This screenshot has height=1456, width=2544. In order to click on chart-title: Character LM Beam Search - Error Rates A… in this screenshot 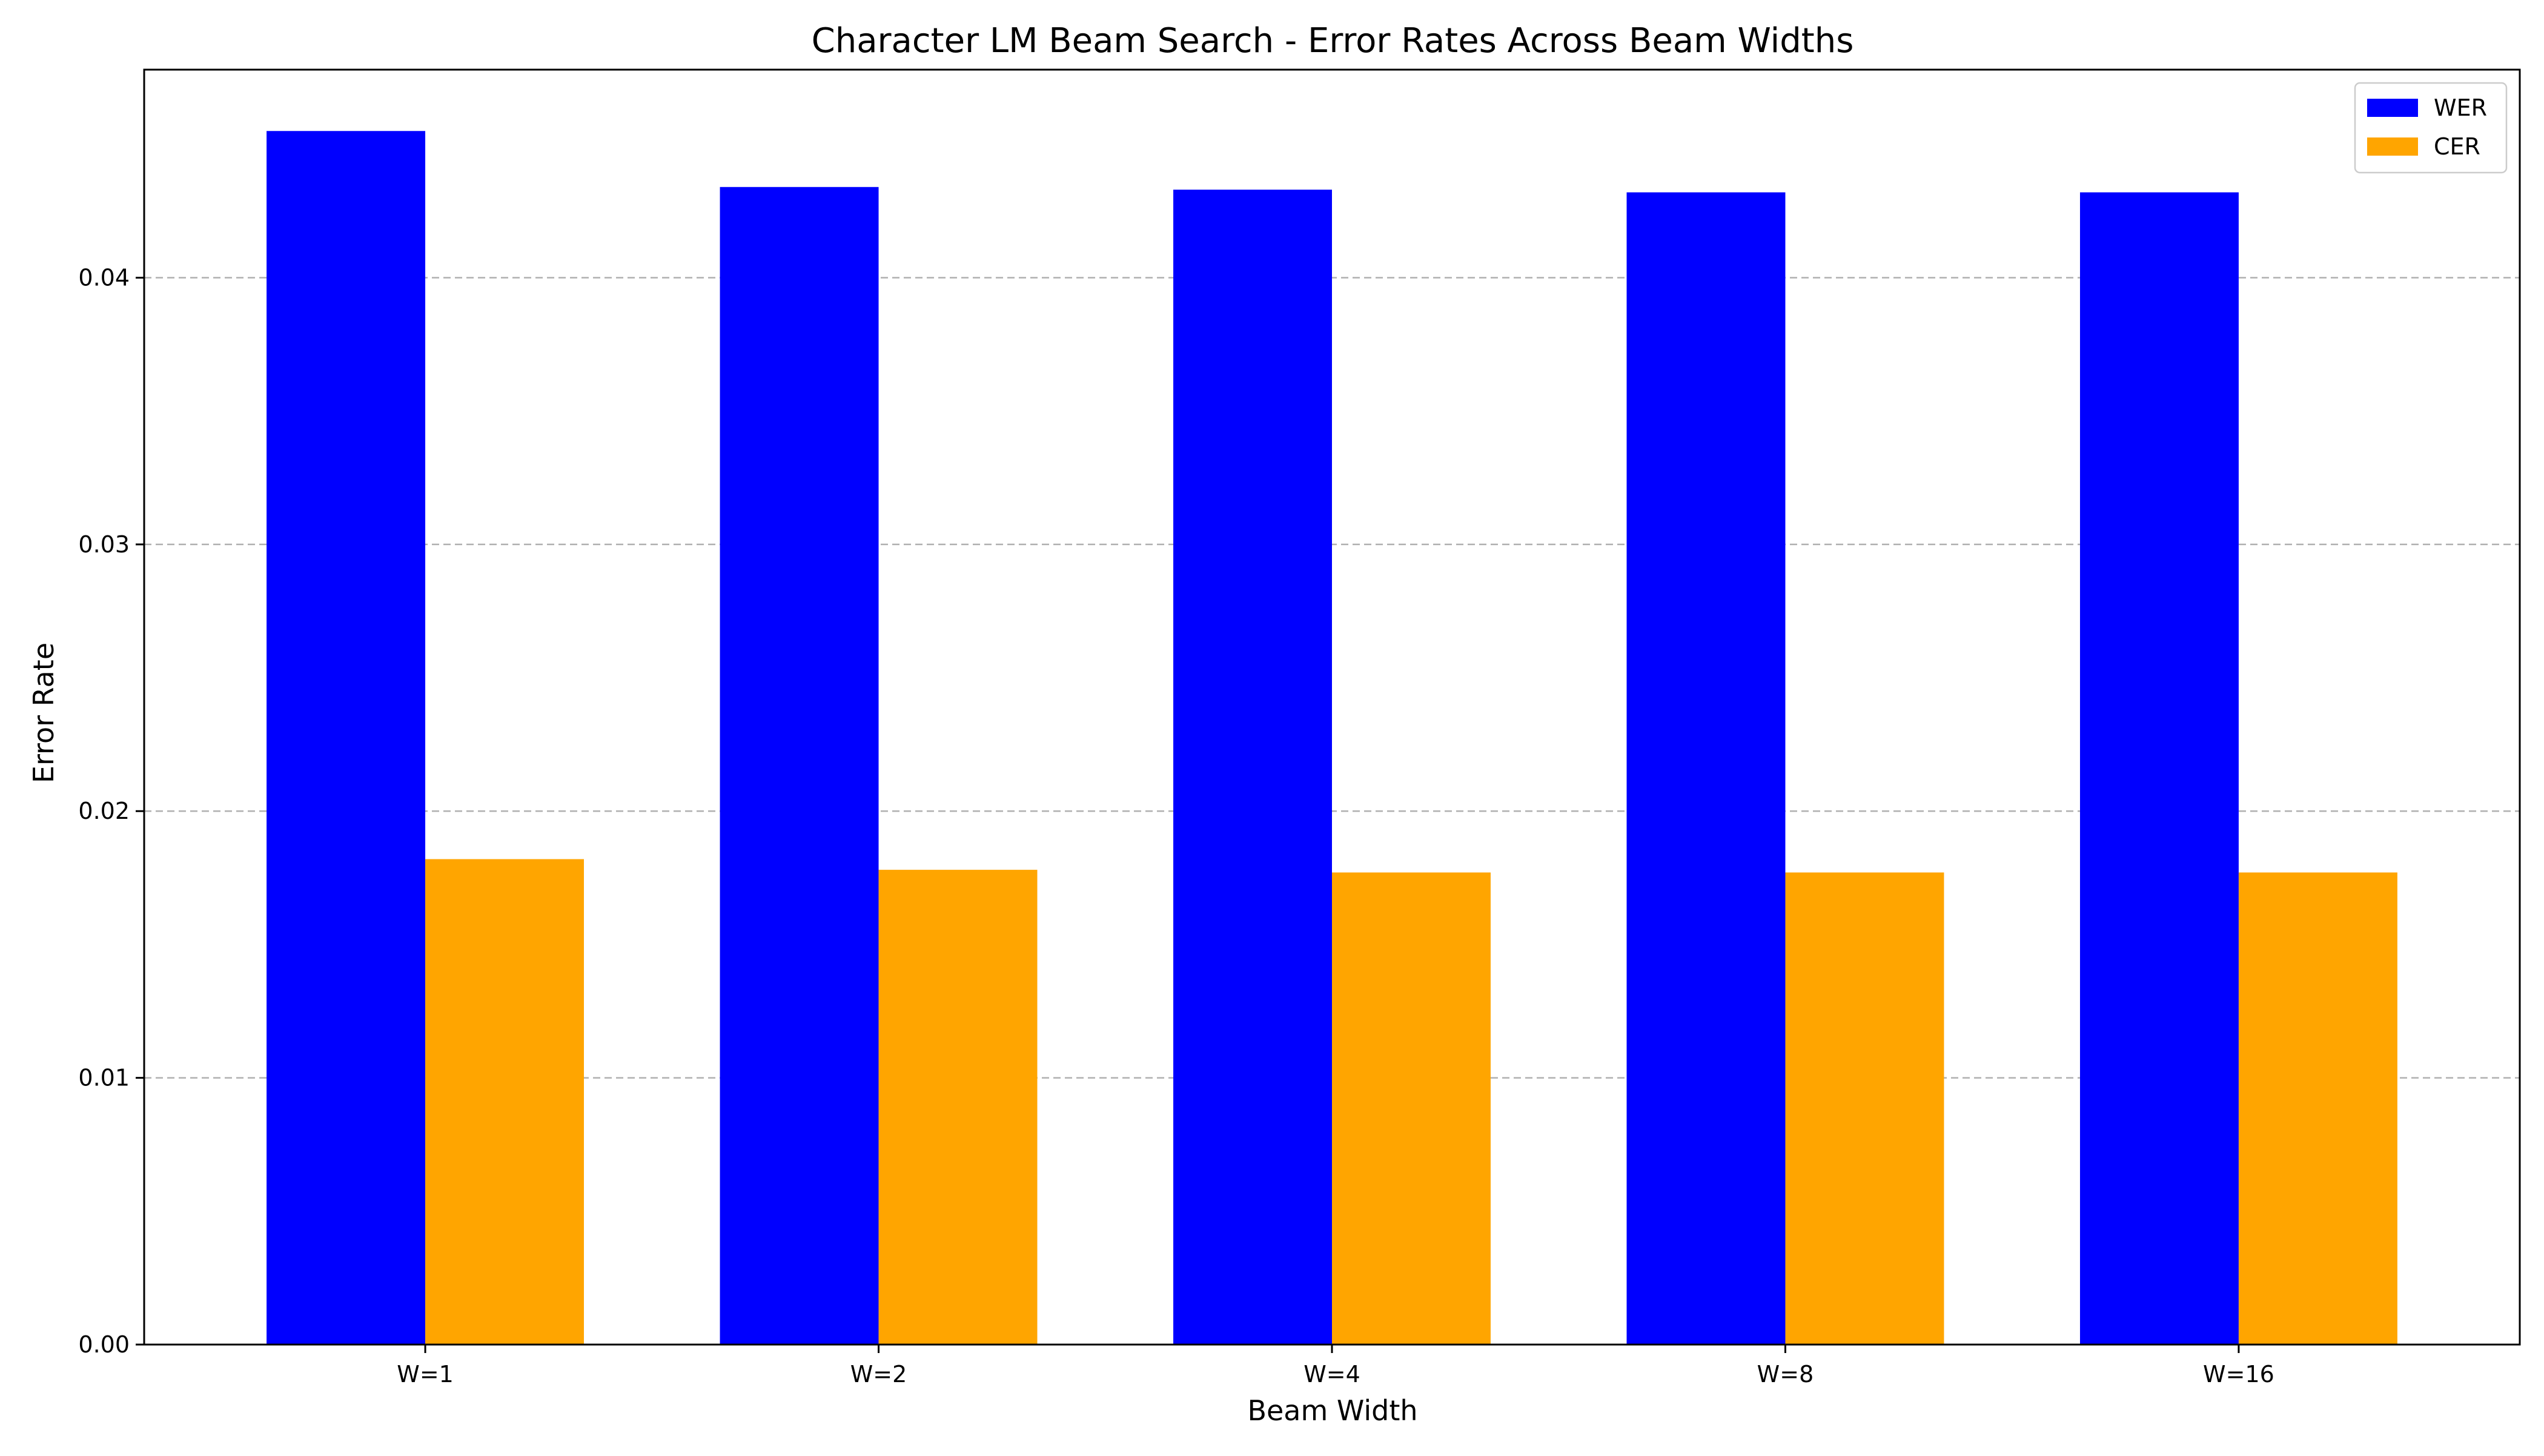, I will do `click(1333, 41)`.